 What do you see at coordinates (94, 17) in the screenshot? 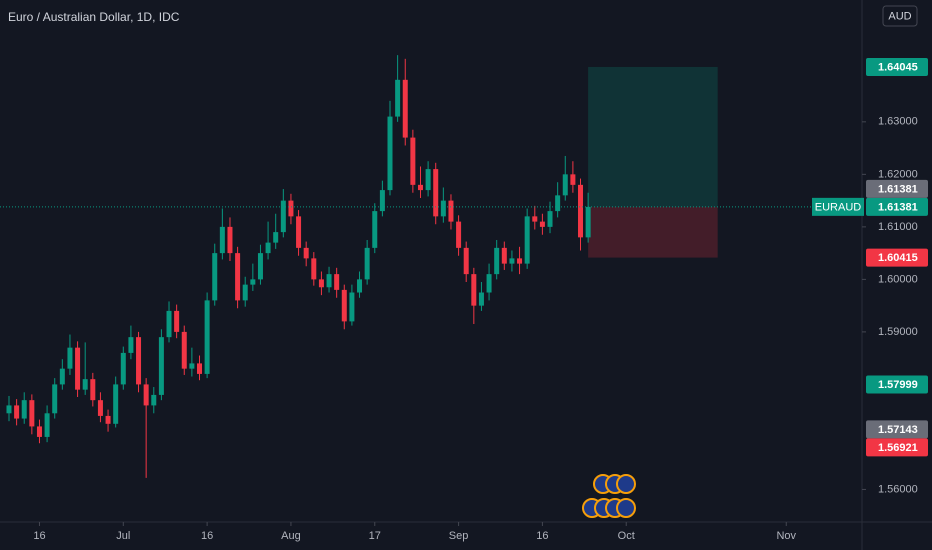
I see `chart-title: Euro / Australian Dollar, 1D, IDC` at bounding box center [94, 17].